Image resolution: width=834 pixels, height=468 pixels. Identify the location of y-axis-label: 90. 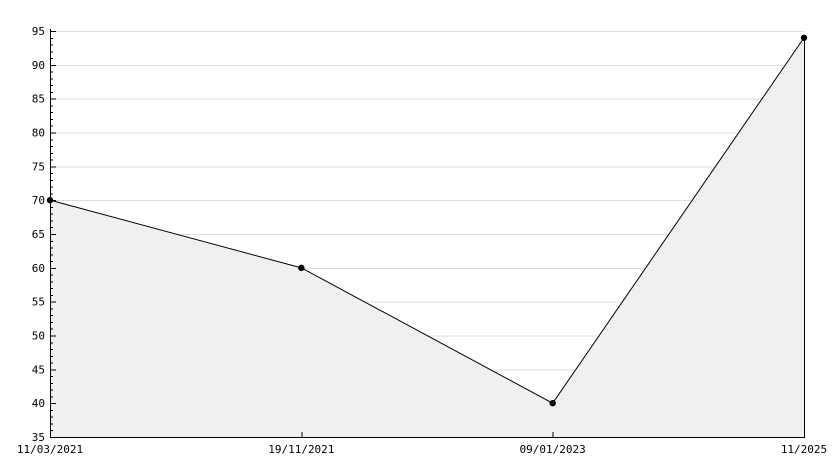
(38, 65).